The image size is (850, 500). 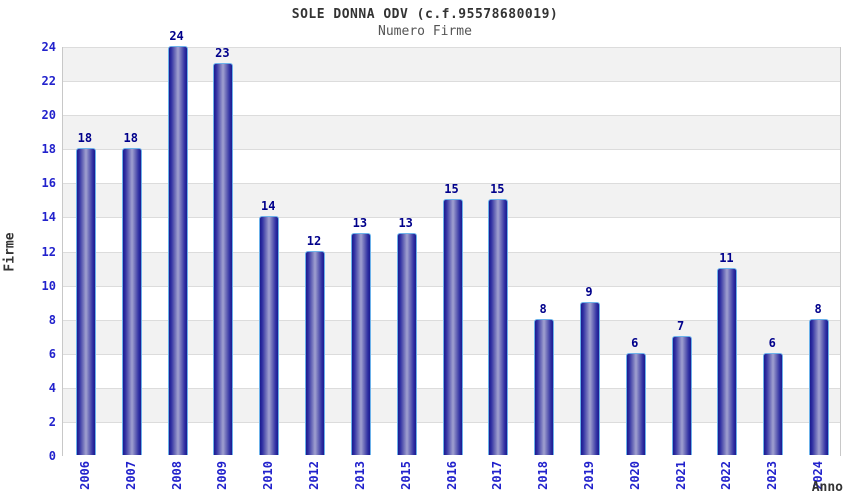 What do you see at coordinates (130, 475) in the screenshot?
I see `x-tick-label: 2007` at bounding box center [130, 475].